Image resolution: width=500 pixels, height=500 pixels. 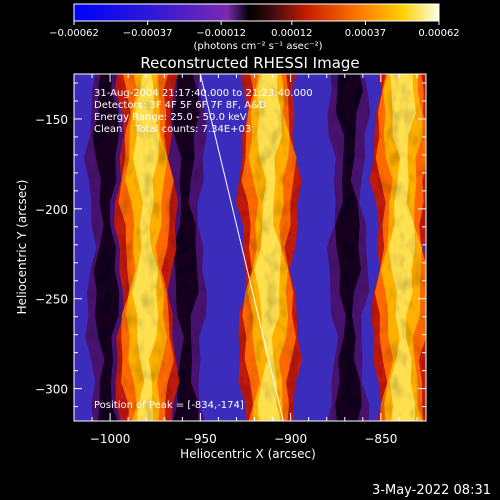 I want to click on y-tick-label: −200, so click(x=51, y=210).